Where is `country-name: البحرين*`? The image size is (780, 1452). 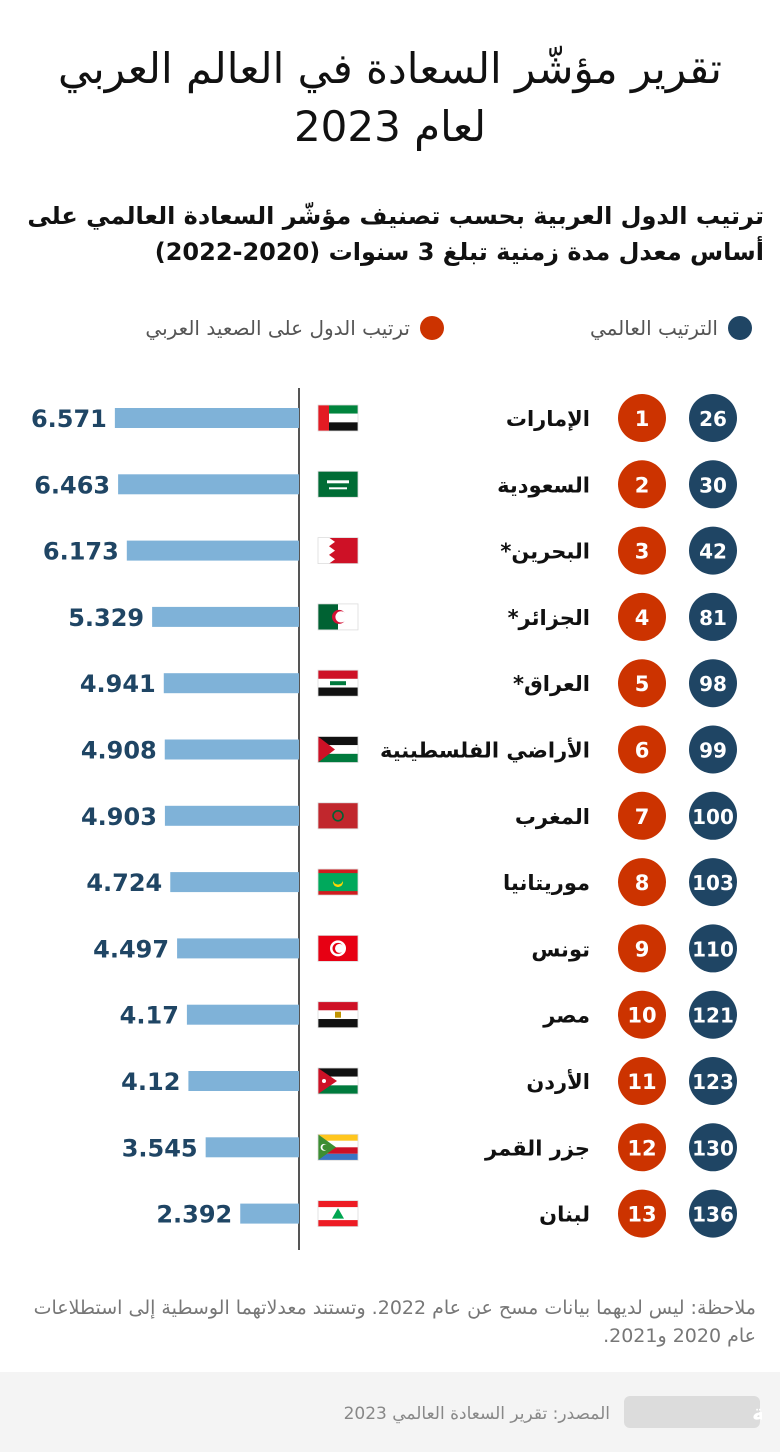 country-name: البحرين* is located at coordinates (545, 552).